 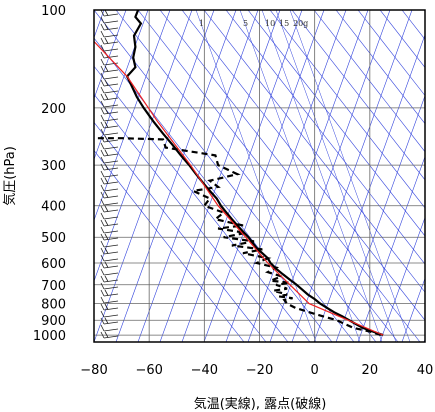 What do you see at coordinates (260, 404) in the screenshot?
I see `x-axis-label: 気温(実線), 露点(破線)` at bounding box center [260, 404].